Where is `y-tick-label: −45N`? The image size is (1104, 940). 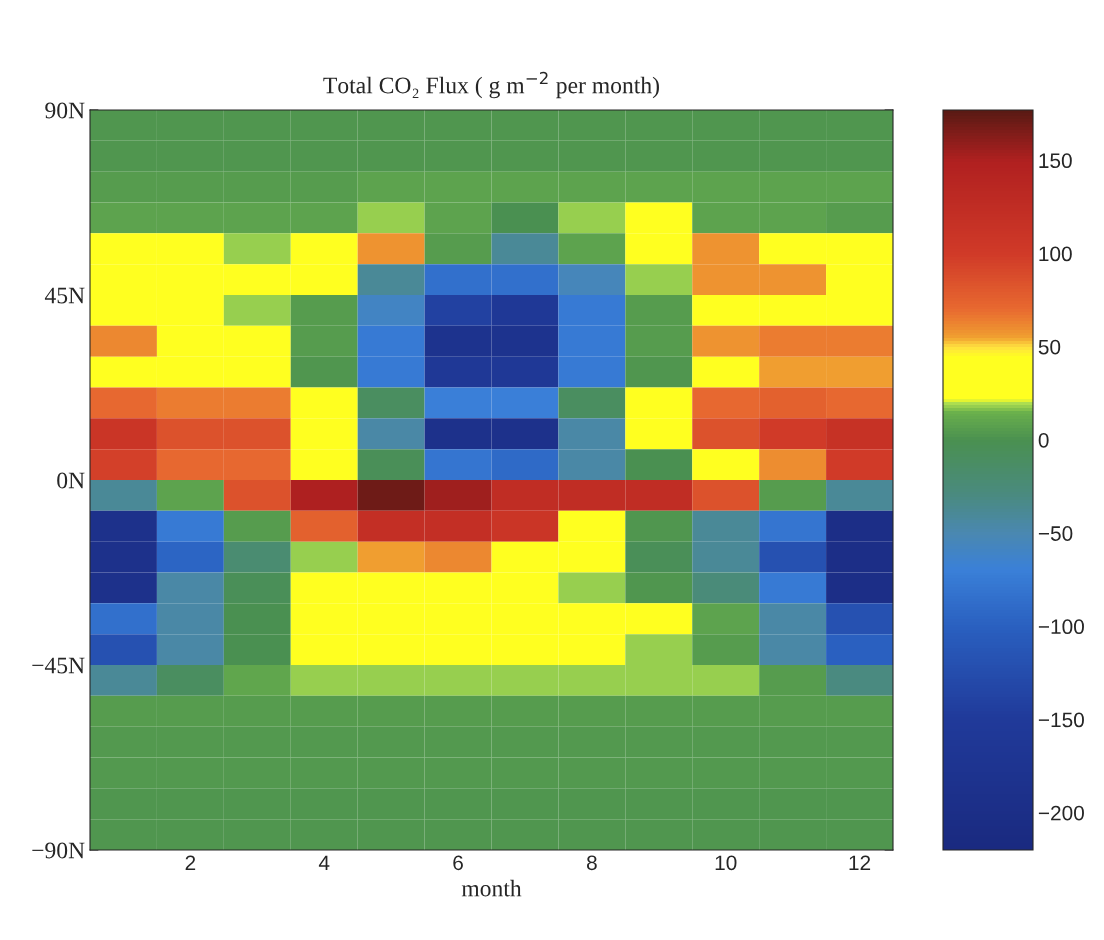 y-tick-label: −45N is located at coordinates (58, 665).